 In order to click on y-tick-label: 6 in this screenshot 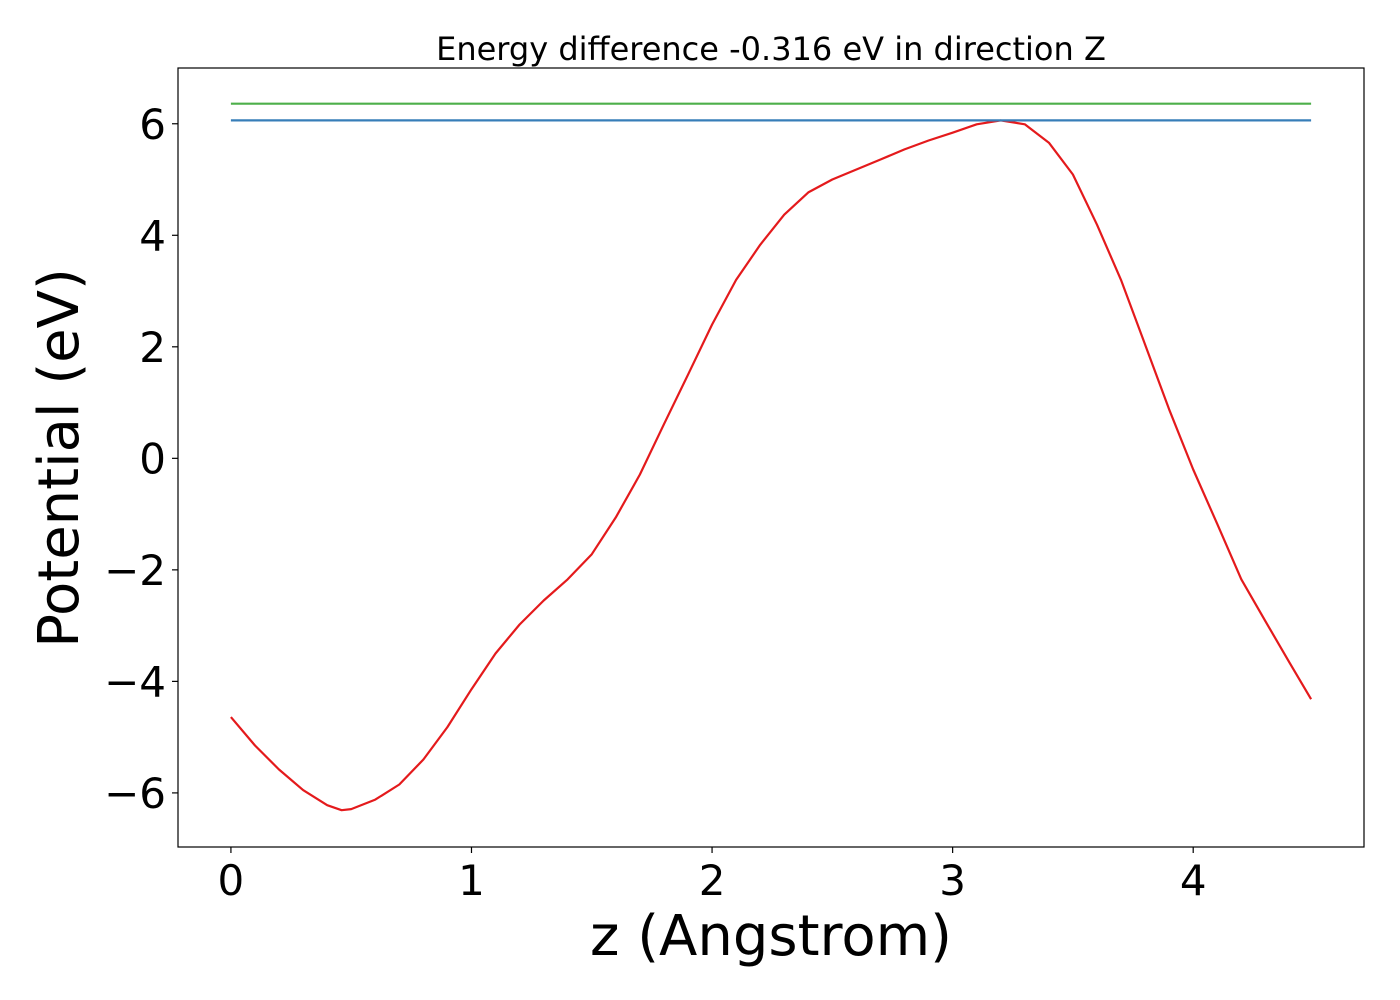, I will do `click(152, 124)`.